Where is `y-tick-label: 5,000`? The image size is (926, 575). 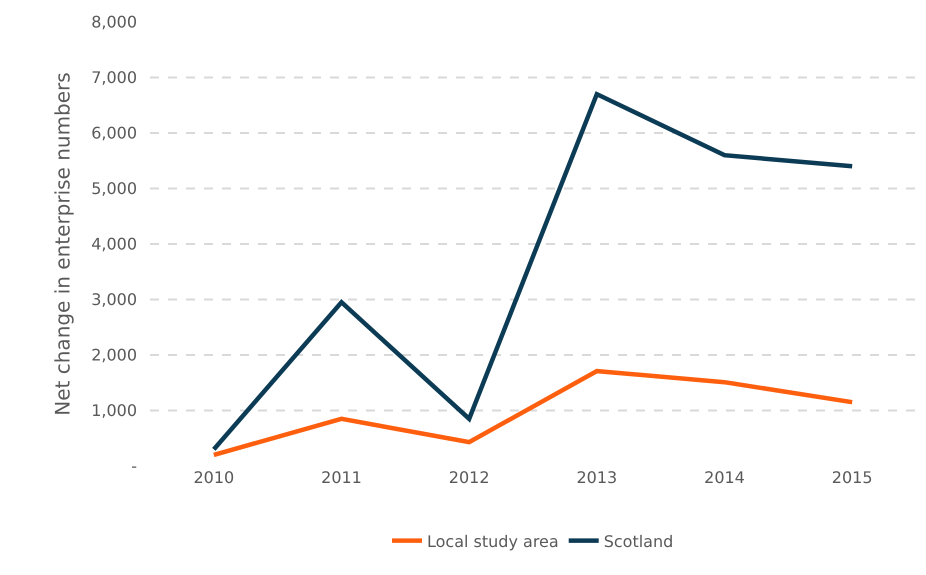 y-tick-label: 5,000 is located at coordinates (114, 188).